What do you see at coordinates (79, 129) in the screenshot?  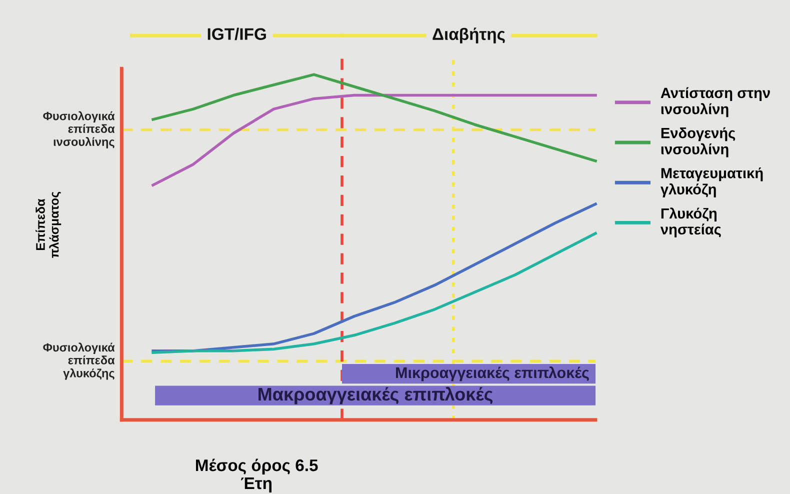 I see `ref-line-label: Φυσιολογικά επίπεδα ινσουλίνης` at bounding box center [79, 129].